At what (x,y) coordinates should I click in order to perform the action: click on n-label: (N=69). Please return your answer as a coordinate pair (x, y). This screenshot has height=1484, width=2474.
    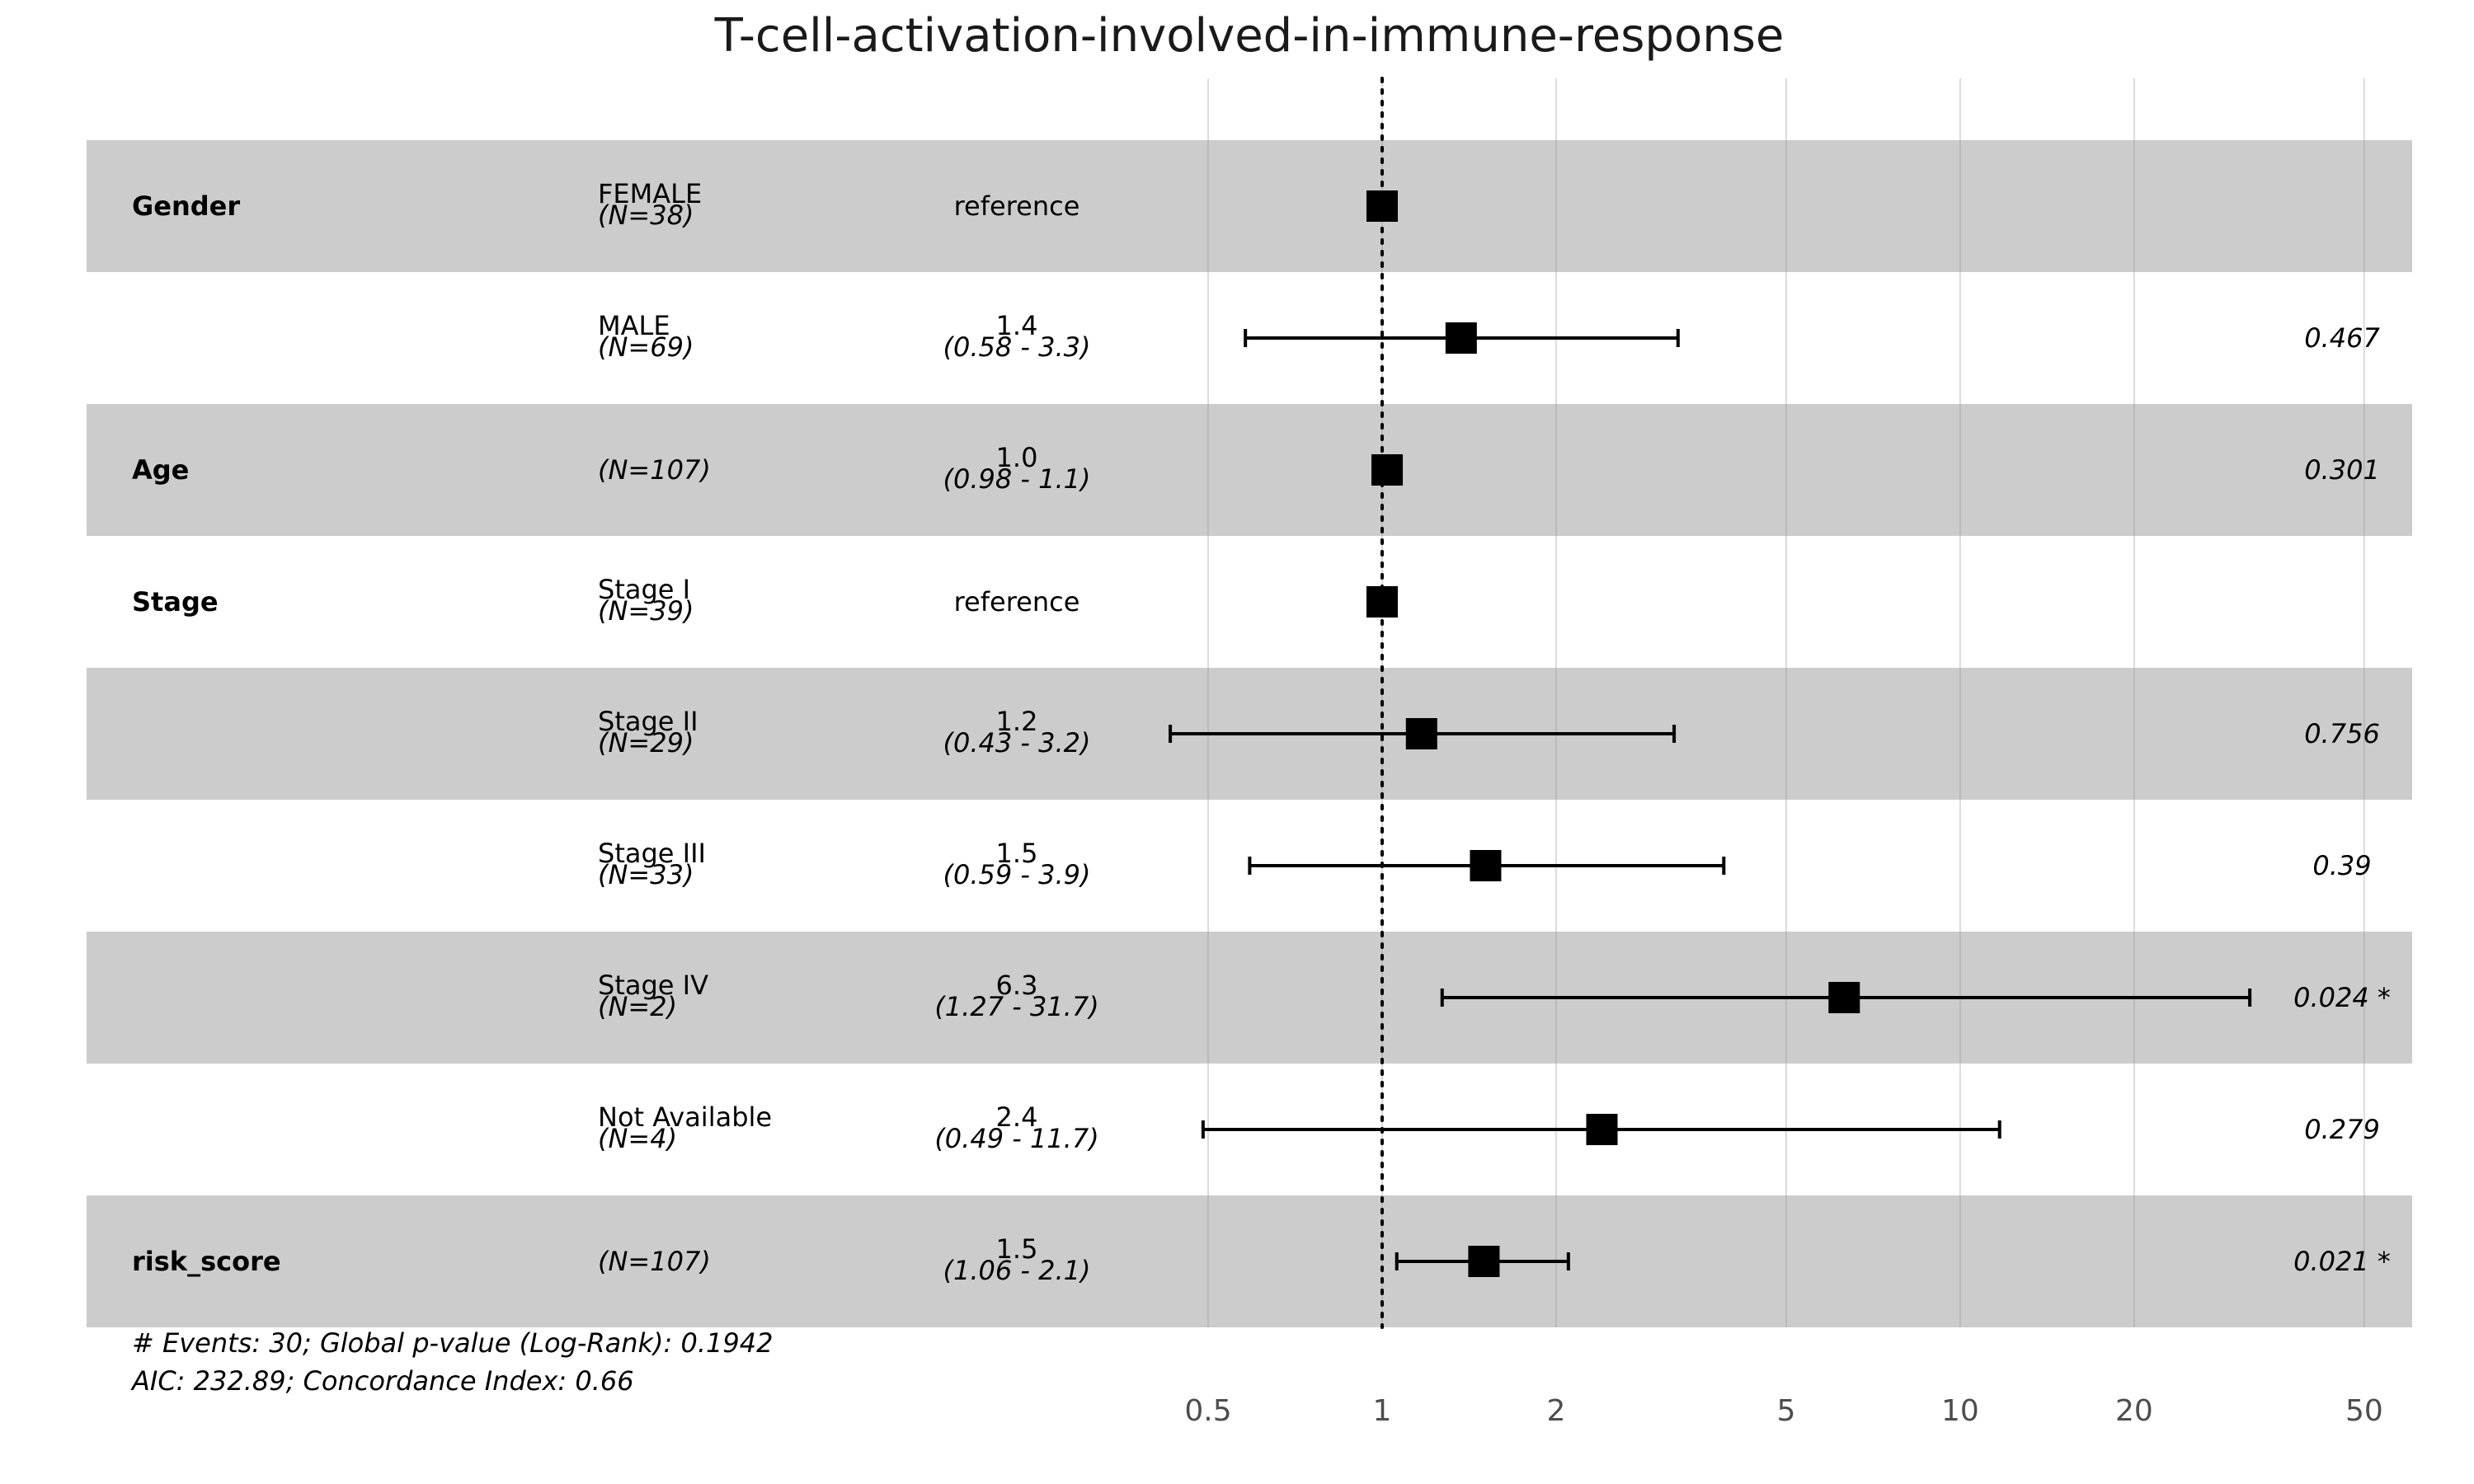
    Looking at the image, I should click on (646, 347).